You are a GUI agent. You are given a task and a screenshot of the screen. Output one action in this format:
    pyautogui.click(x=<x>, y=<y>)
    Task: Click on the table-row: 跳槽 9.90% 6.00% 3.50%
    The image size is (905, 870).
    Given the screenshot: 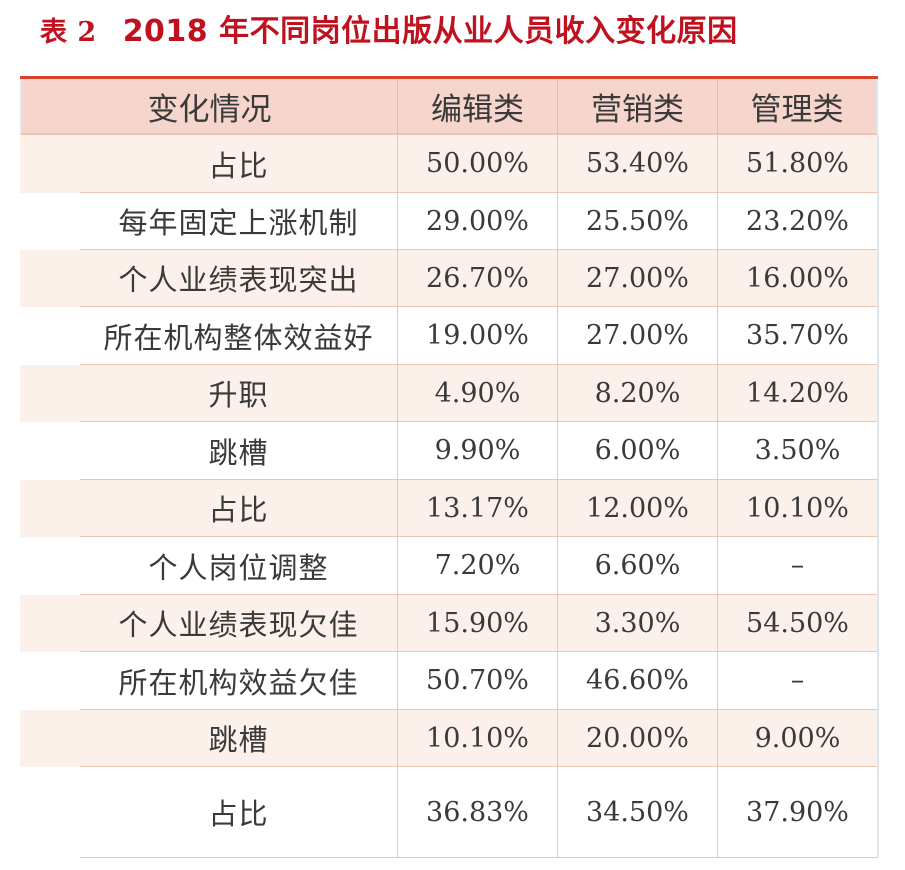 What is the action you would take?
    pyautogui.click(x=449, y=451)
    